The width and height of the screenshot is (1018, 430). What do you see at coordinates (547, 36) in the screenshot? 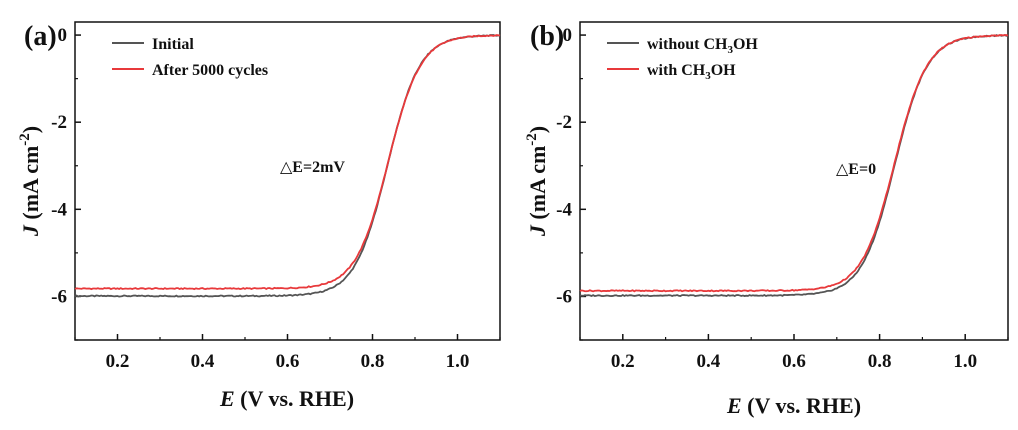
I see `panel-label: (b)` at bounding box center [547, 36].